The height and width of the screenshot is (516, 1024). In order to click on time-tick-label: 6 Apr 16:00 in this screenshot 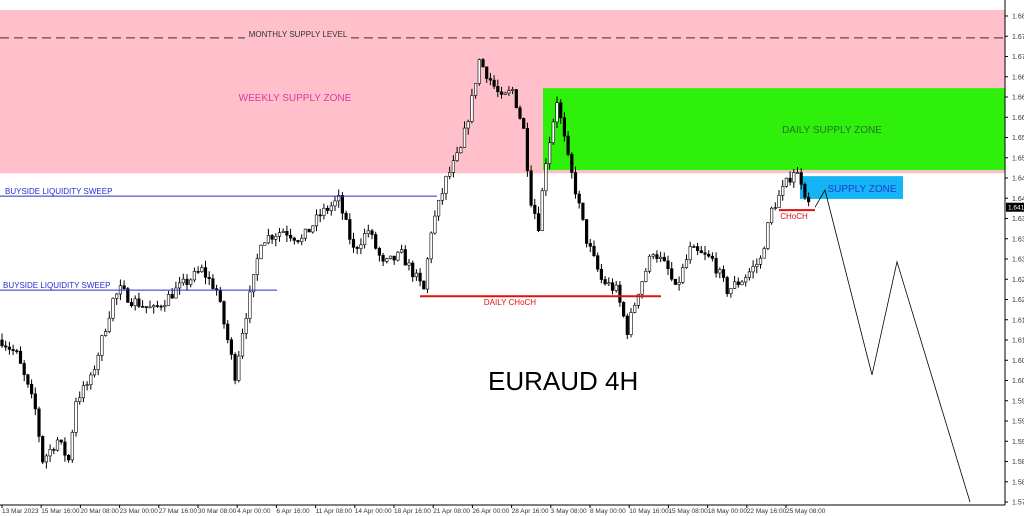, I will do `click(293, 511)`.